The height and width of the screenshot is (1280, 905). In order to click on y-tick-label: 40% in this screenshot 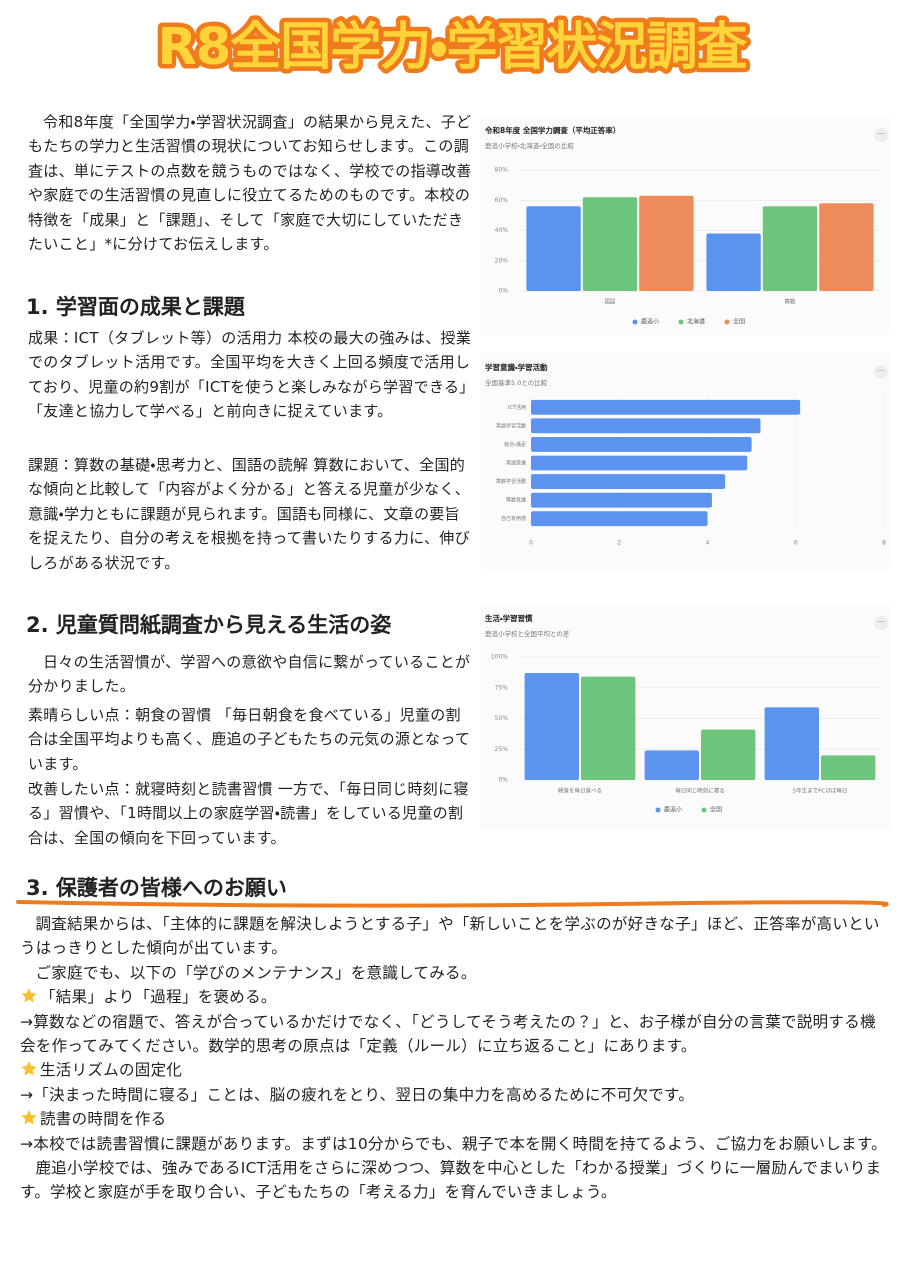, I will do `click(502, 230)`.